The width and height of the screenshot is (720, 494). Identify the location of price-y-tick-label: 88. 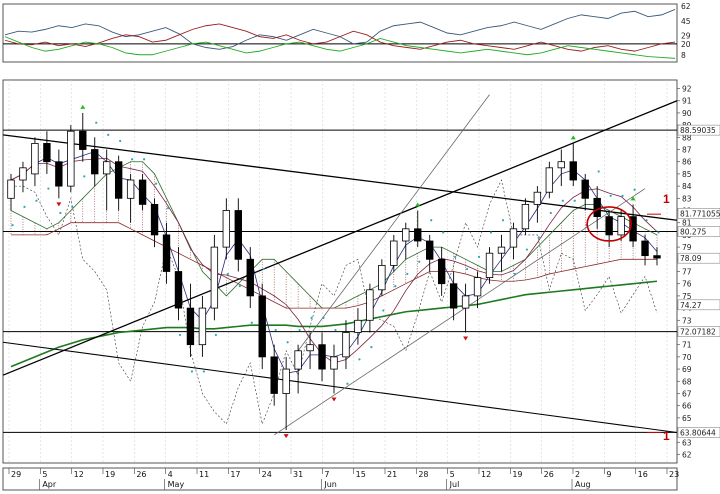
(687, 137).